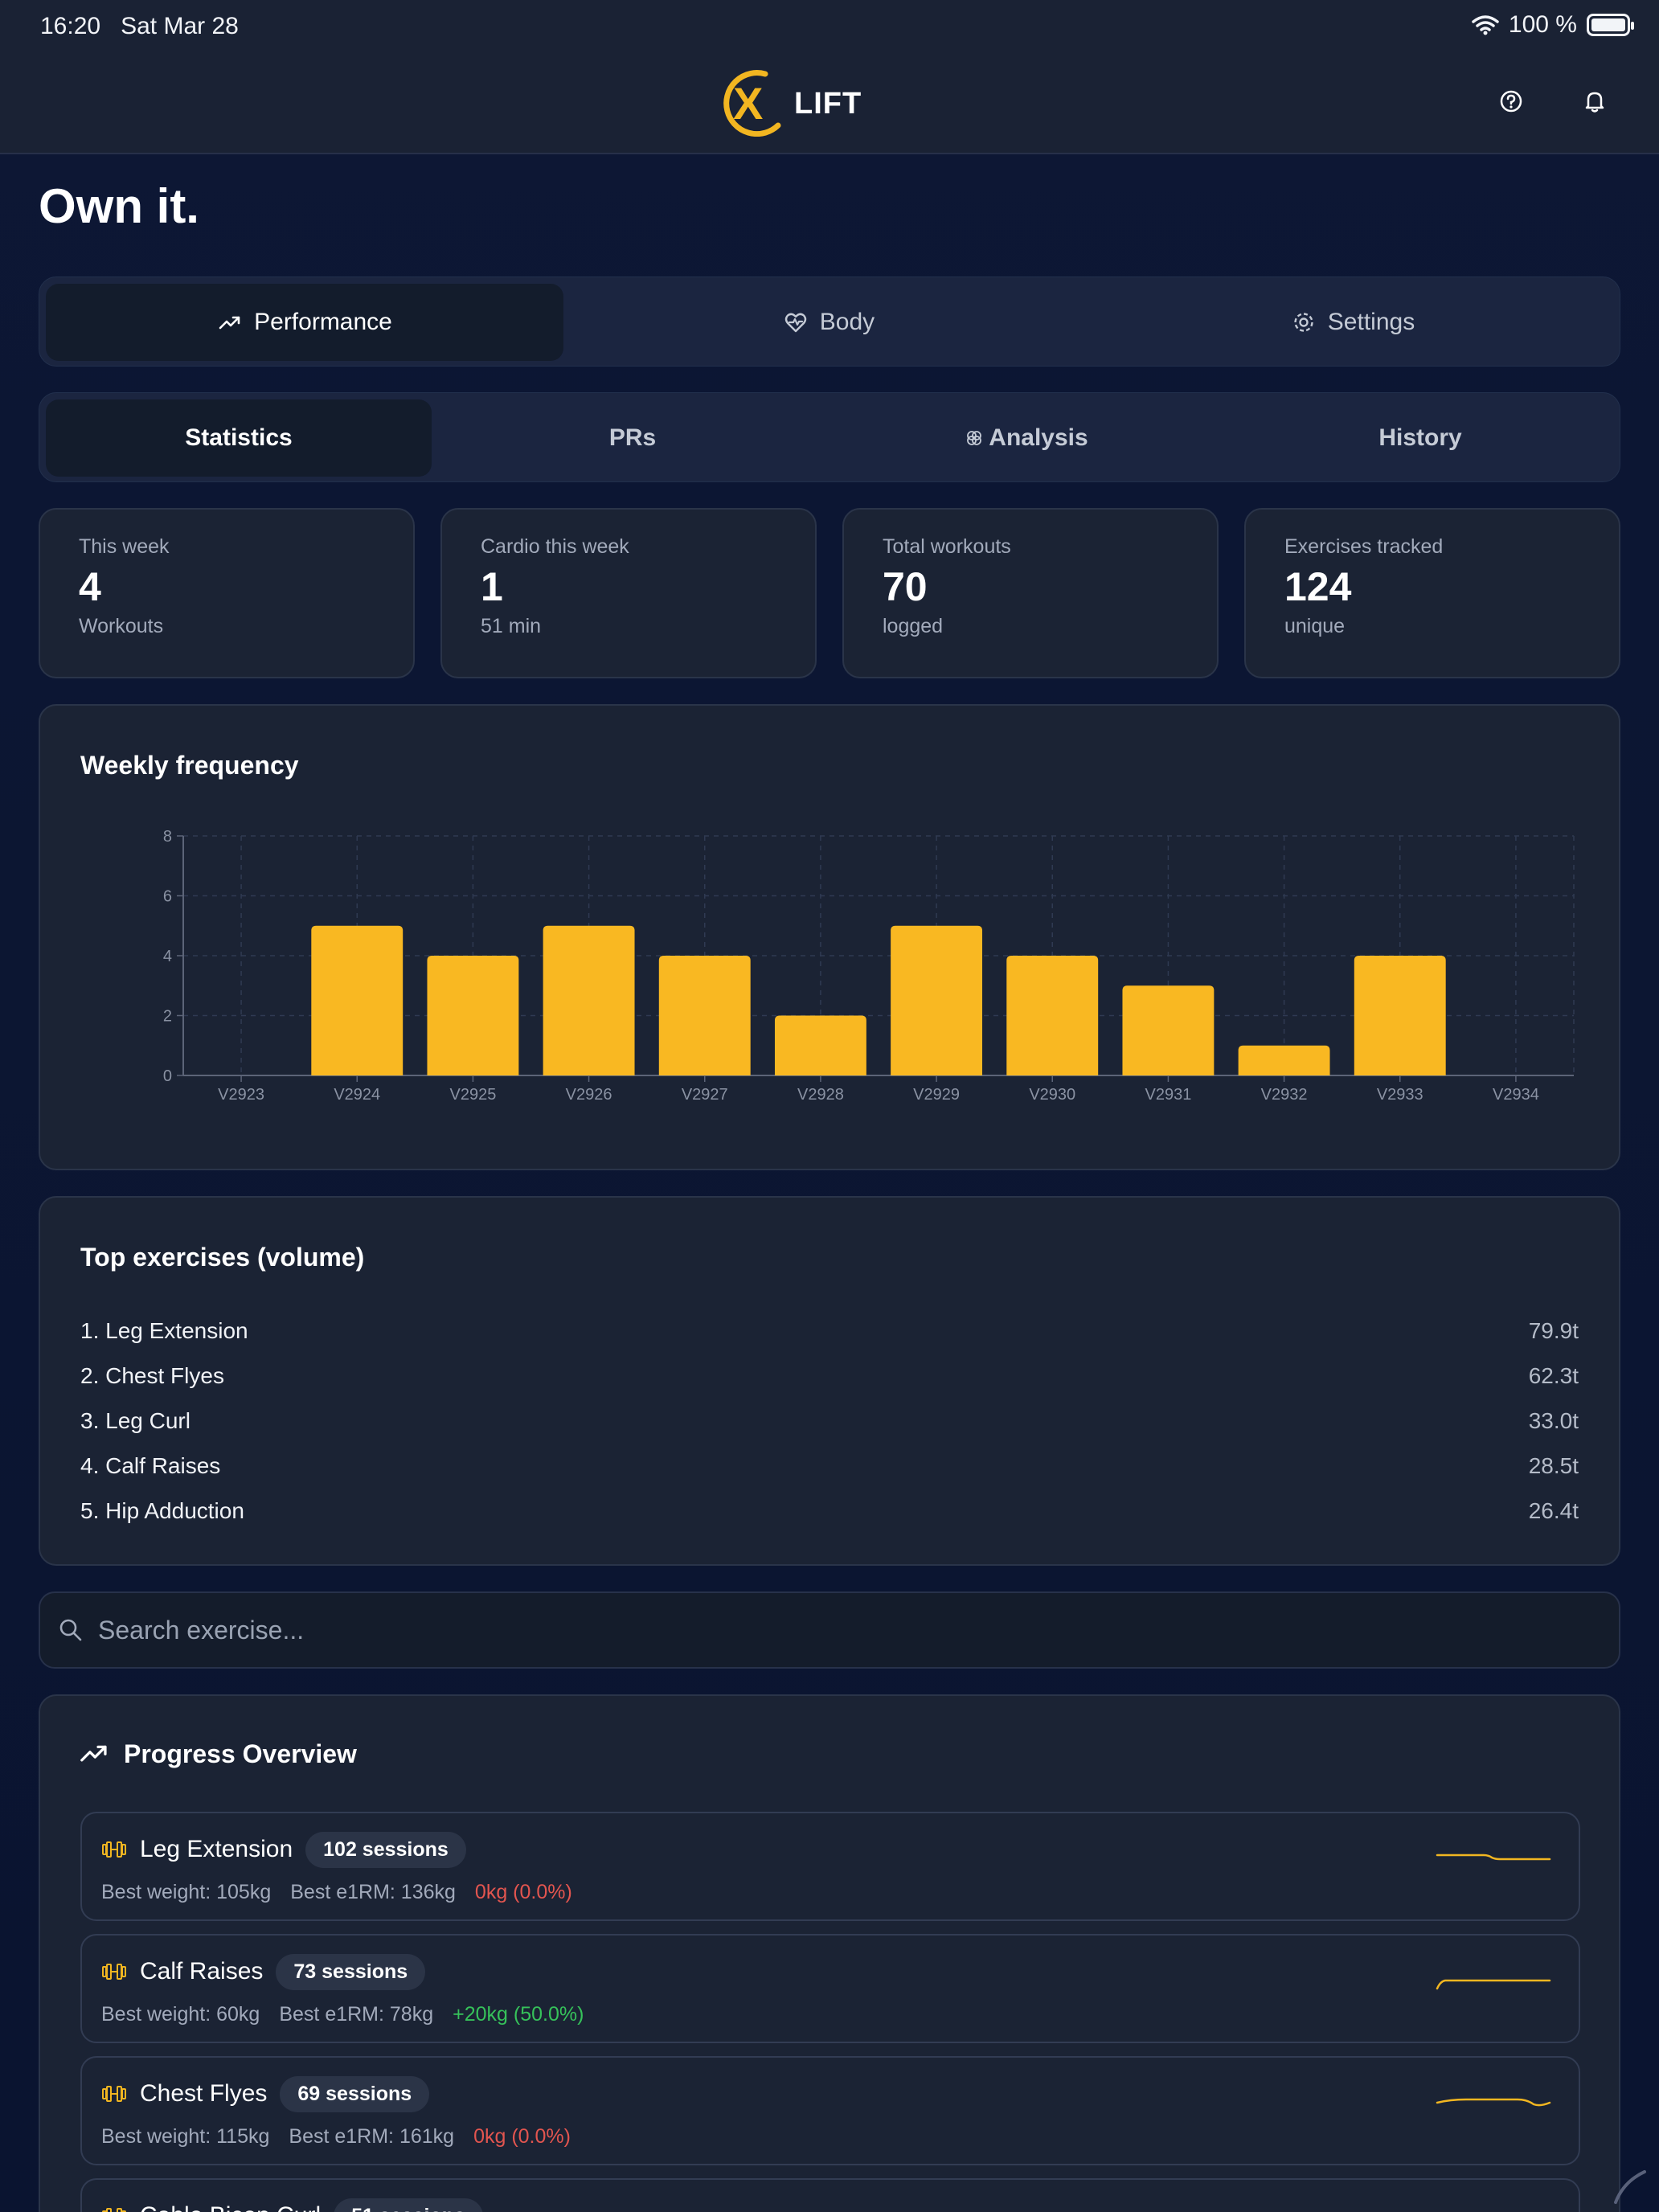 The image size is (1659, 2212). I want to click on chart-y-tick-label: 6, so click(167, 897).